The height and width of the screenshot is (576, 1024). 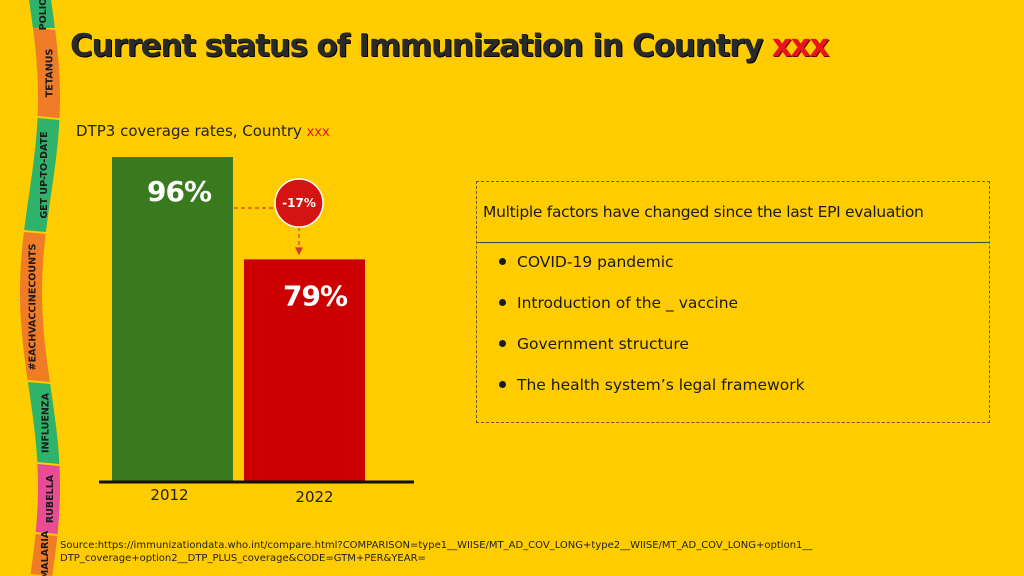 What do you see at coordinates (318, 132) in the screenshot?
I see `chart-caption-country: xxx` at bounding box center [318, 132].